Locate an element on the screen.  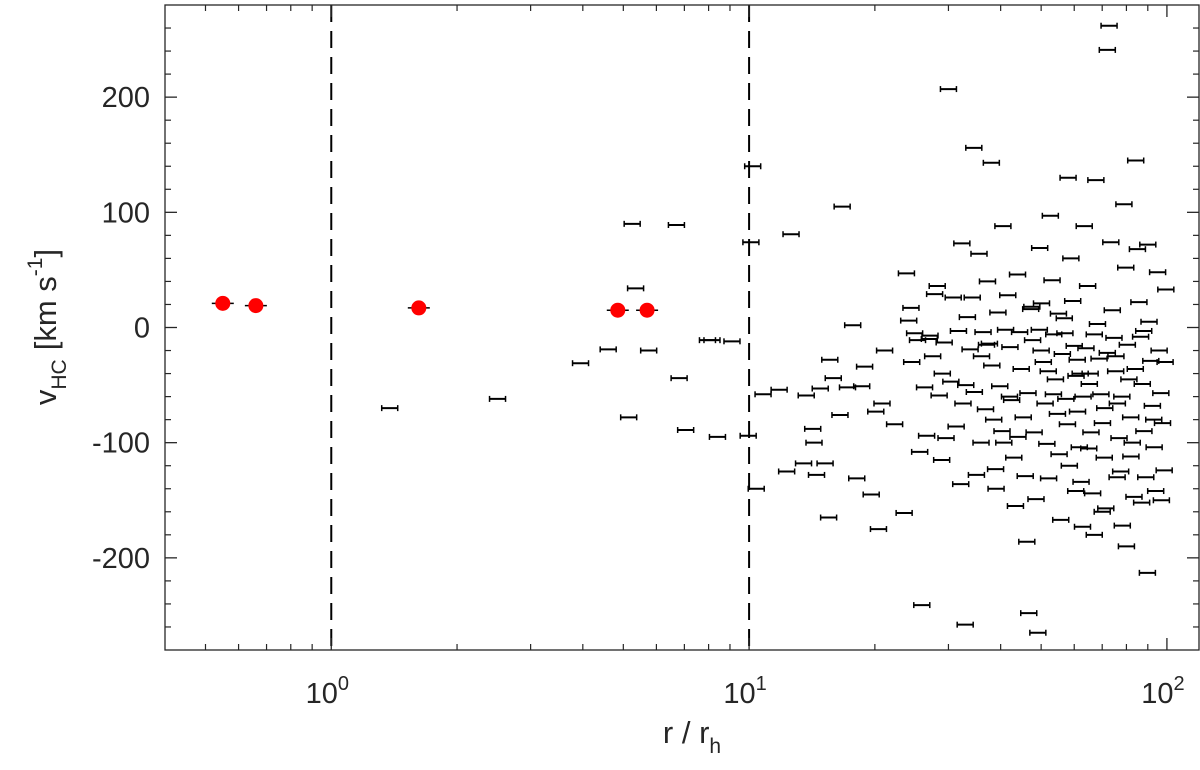
member-stars-series is located at coordinates (435, 306).